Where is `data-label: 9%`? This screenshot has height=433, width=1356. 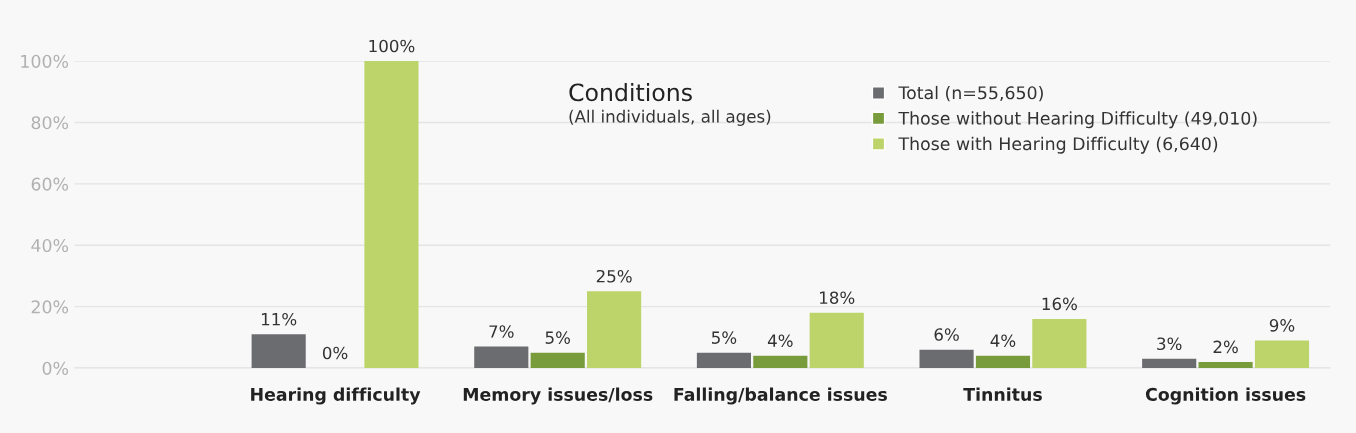
data-label: 9% is located at coordinates (1282, 325).